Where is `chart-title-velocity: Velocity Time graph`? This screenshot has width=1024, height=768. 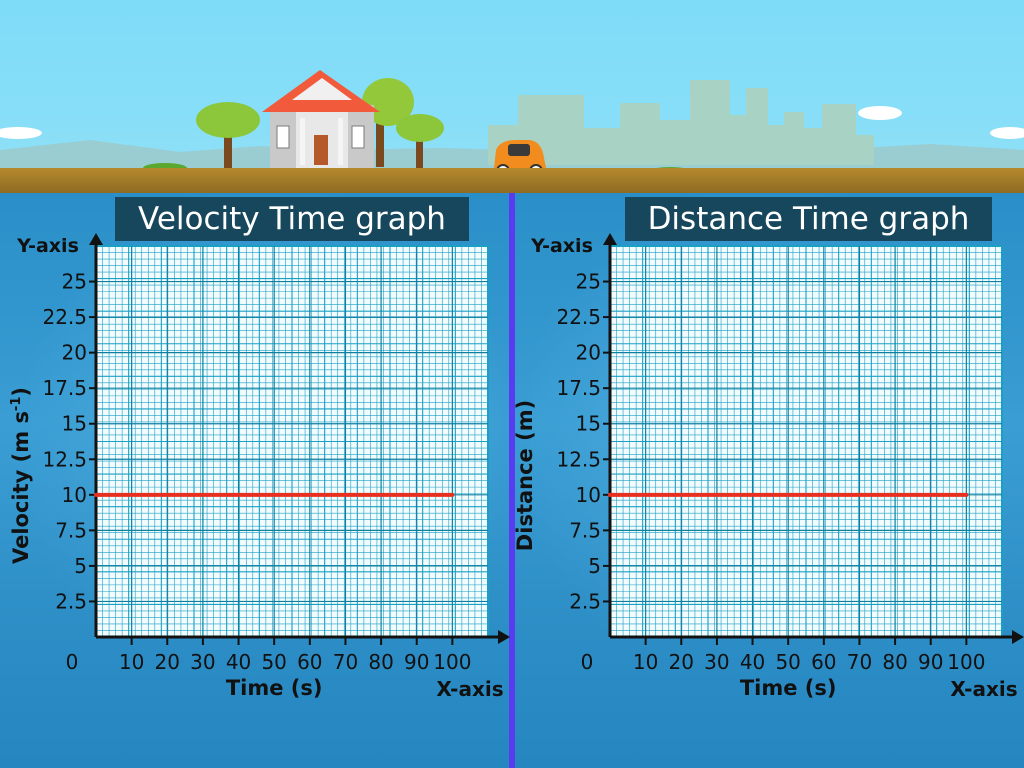
chart-title-velocity: Velocity Time graph is located at coordinates (292, 219).